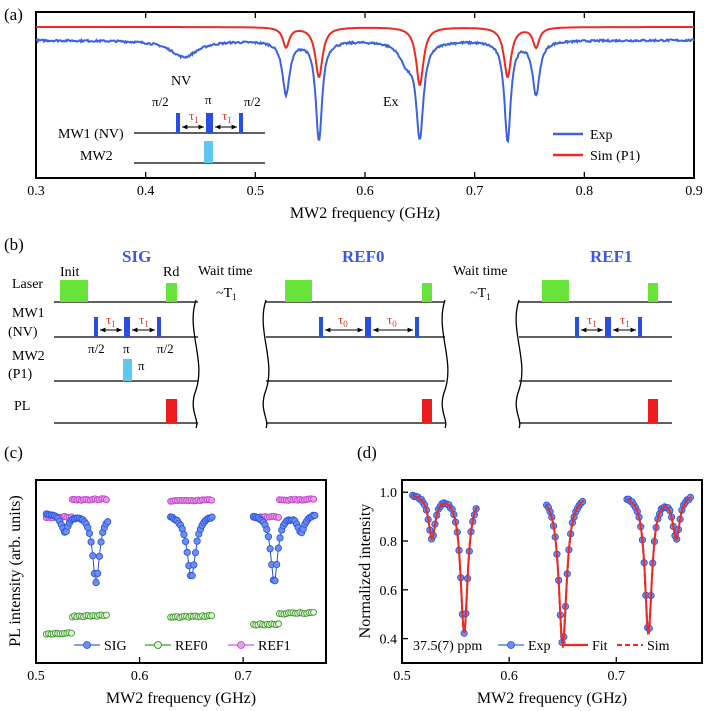 This screenshot has width=708, height=711. Describe the element at coordinates (13, 14) in the screenshot. I see `panel-a-label: (a)` at that location.